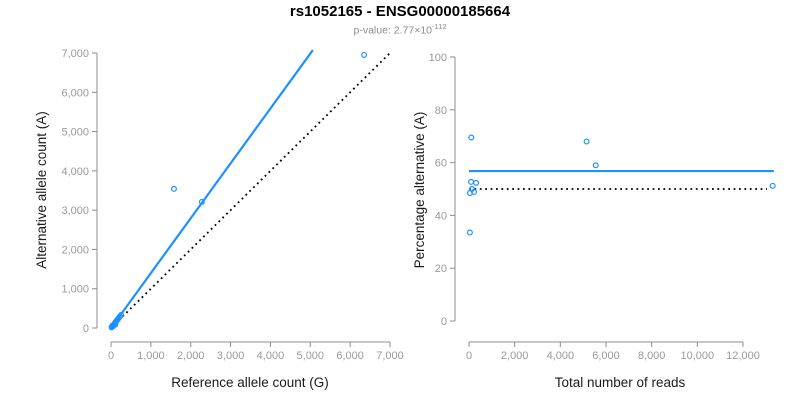  What do you see at coordinates (698, 356) in the screenshot?
I see `x-tick-label: 10,000` at bounding box center [698, 356].